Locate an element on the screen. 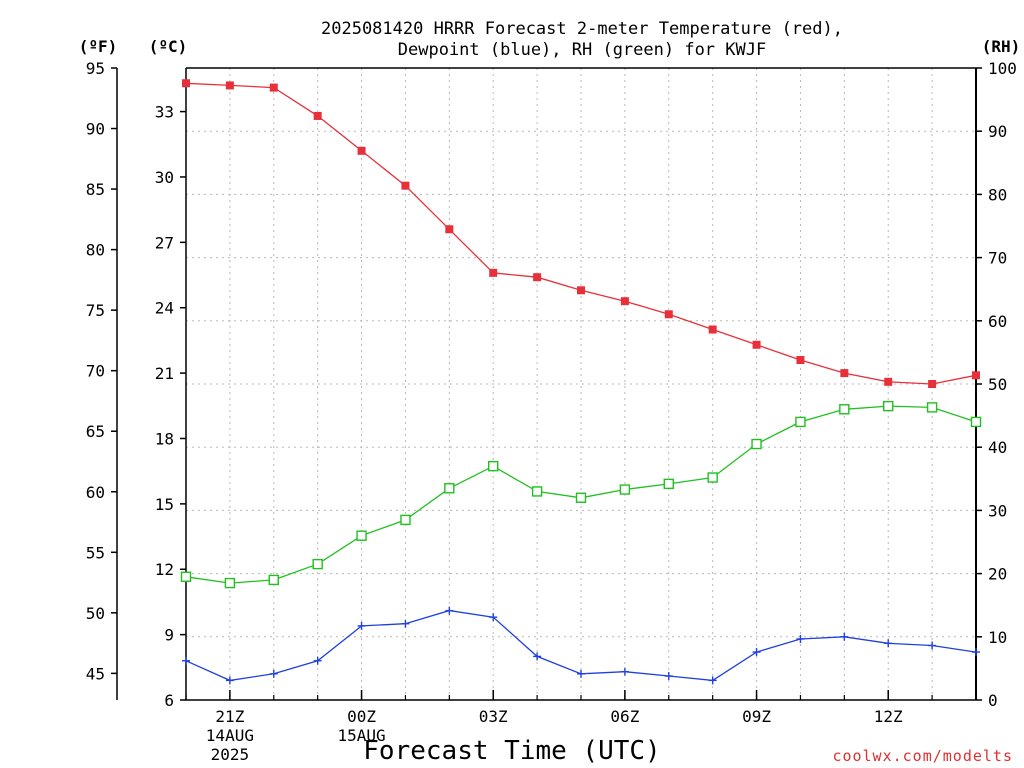  celsius-tick-label: 9 is located at coordinates (169, 635).